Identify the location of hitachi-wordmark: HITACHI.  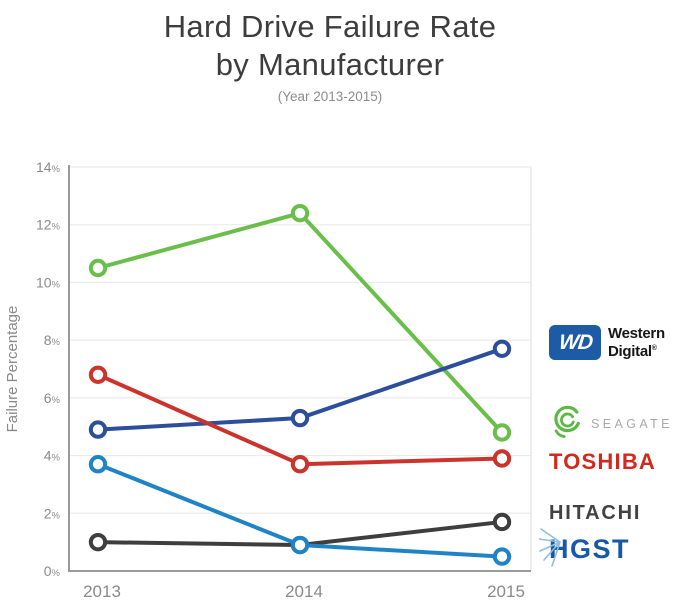
(595, 513).